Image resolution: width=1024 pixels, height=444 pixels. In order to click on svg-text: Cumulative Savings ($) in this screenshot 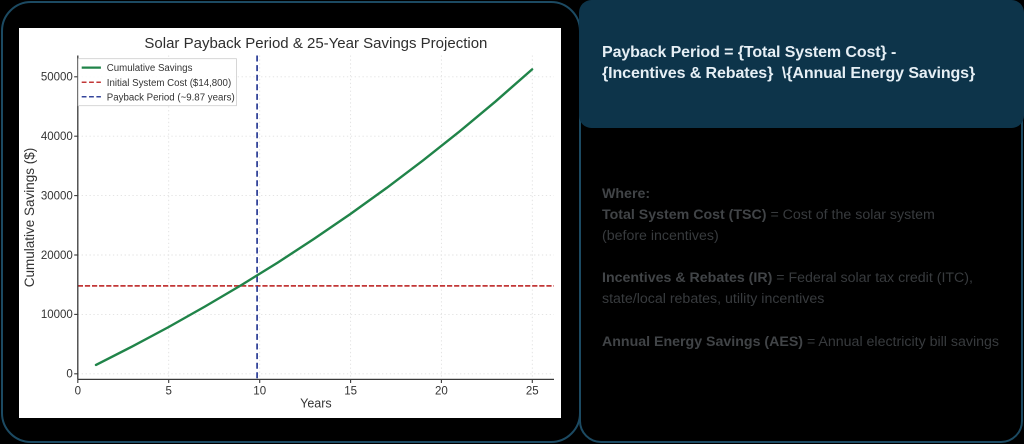, I will do `click(29, 218)`.